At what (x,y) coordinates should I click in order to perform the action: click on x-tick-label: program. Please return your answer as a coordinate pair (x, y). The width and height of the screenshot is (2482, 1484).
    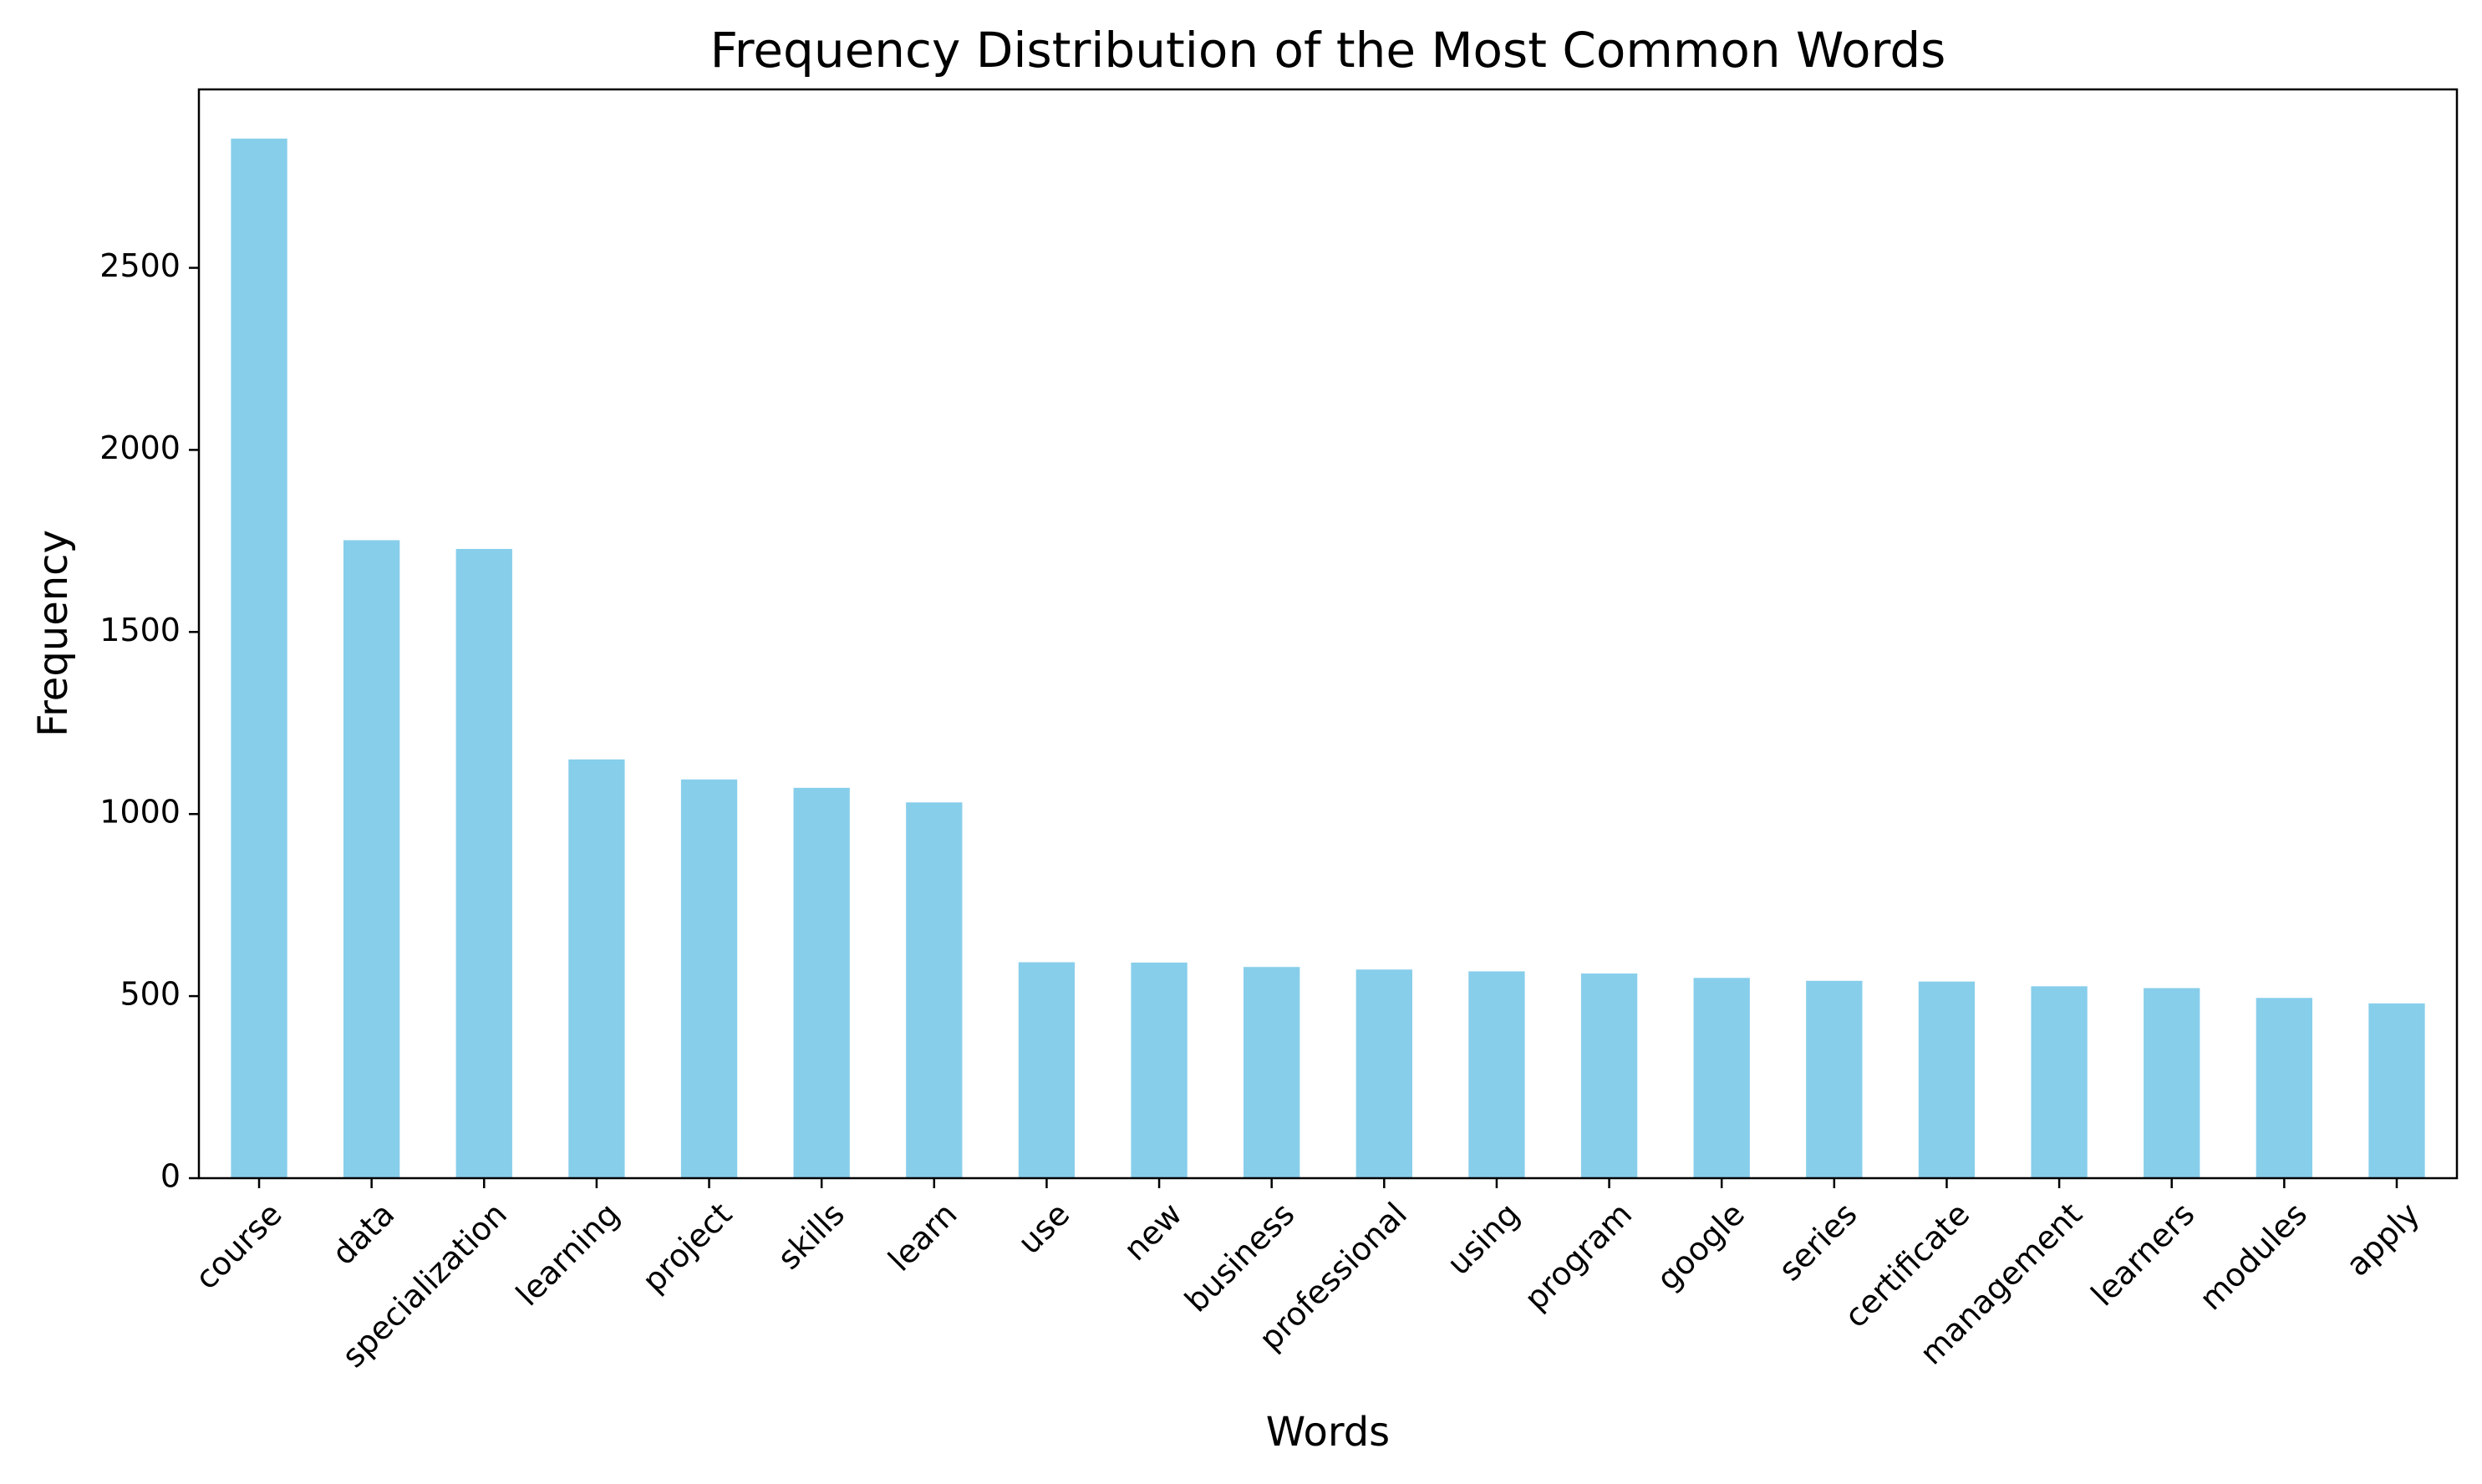
    Looking at the image, I should click on (1579, 1257).